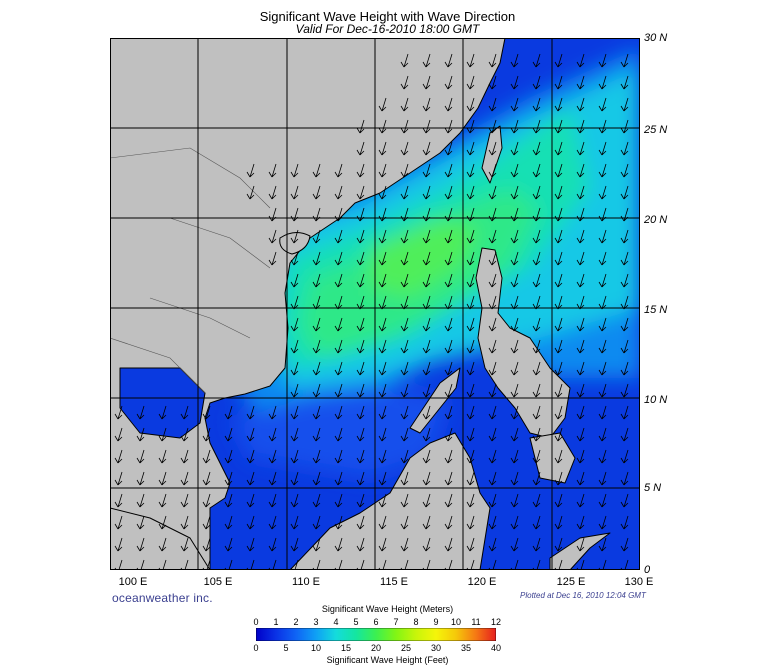  What do you see at coordinates (256, 648) in the screenshot?
I see `feet-tick-label: 0` at bounding box center [256, 648].